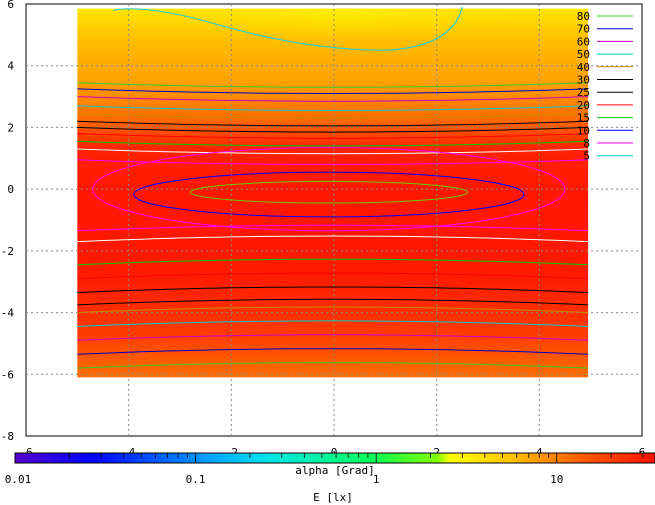  Describe the element at coordinates (334, 470) in the screenshot. I see `x-axis-label: alpha [Grad]` at that location.